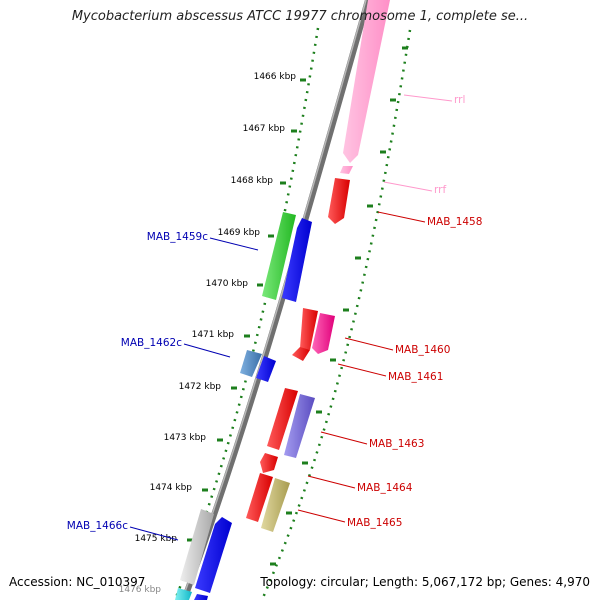 This screenshot has width=600, height=600. What do you see at coordinates (77, 582) in the screenshot?
I see `accession-label: Accession: NC_010397` at bounding box center [77, 582].